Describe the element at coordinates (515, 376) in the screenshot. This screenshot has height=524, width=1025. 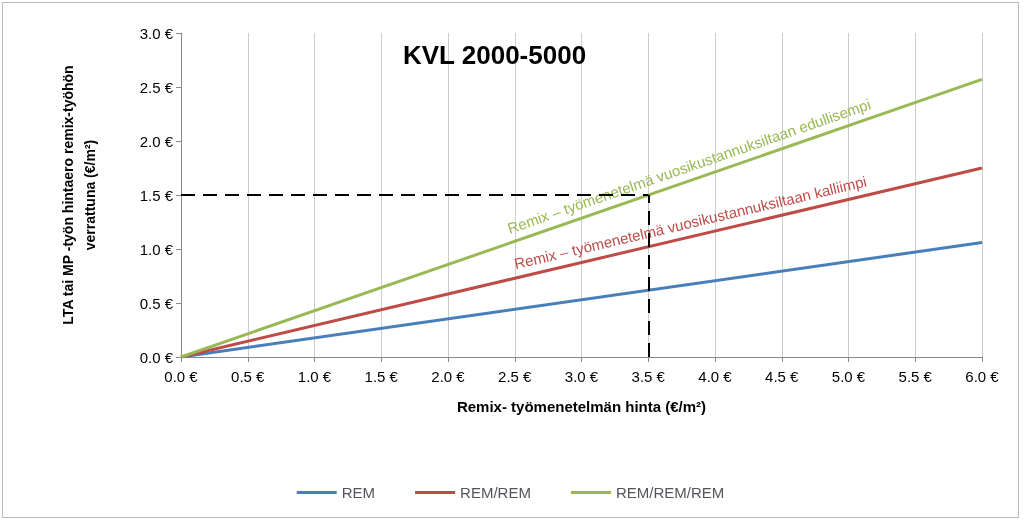
I see `x-tick-label: 2.5 €` at that location.